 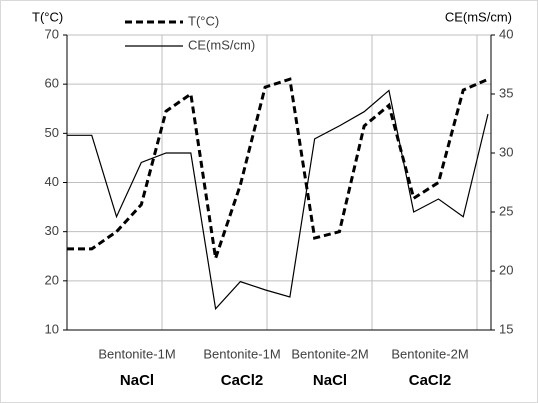 What do you see at coordinates (506, 269) in the screenshot?
I see `y2-tick-label: 20` at bounding box center [506, 269].